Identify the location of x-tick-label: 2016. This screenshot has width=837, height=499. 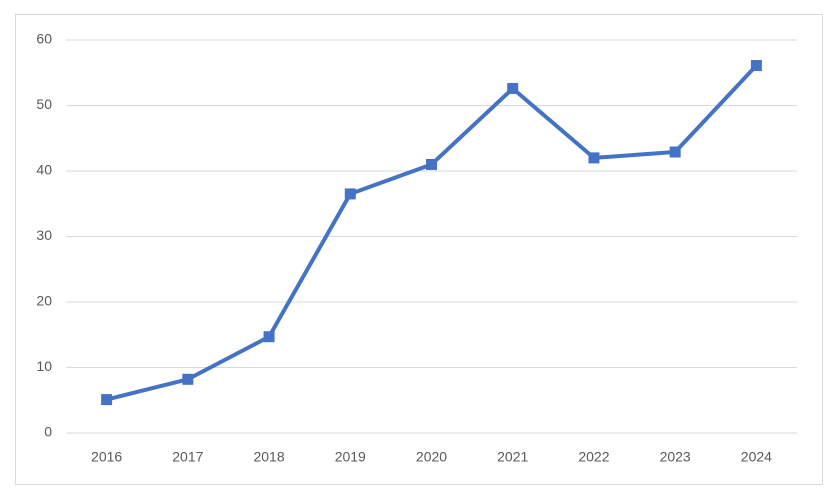
(106, 457).